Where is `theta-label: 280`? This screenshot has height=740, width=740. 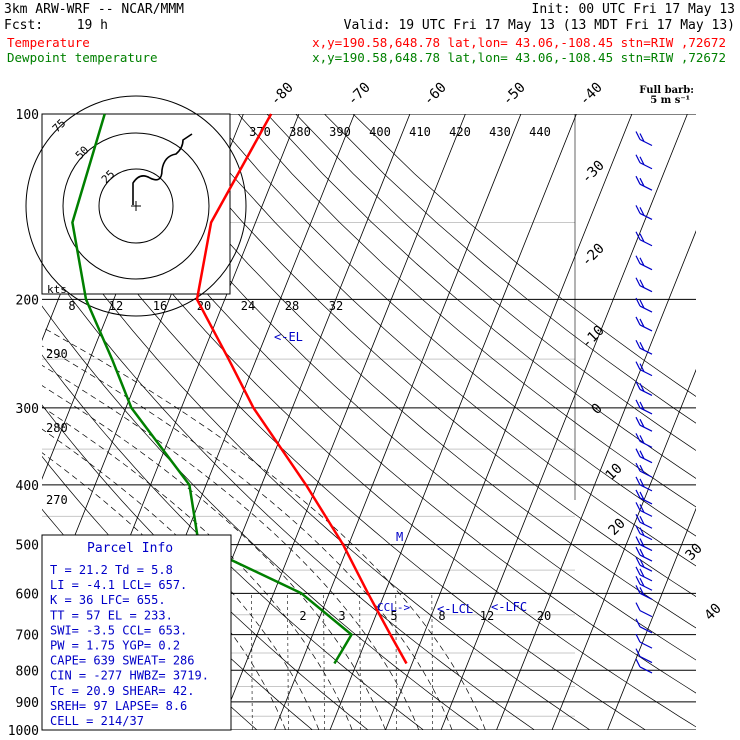 theta-label: 280 is located at coordinates (57, 428).